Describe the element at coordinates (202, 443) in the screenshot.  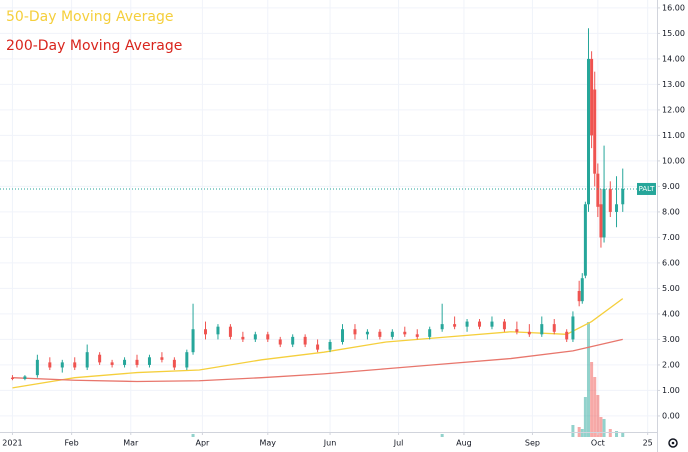
I see `x-tick-label: Apr` at that location.